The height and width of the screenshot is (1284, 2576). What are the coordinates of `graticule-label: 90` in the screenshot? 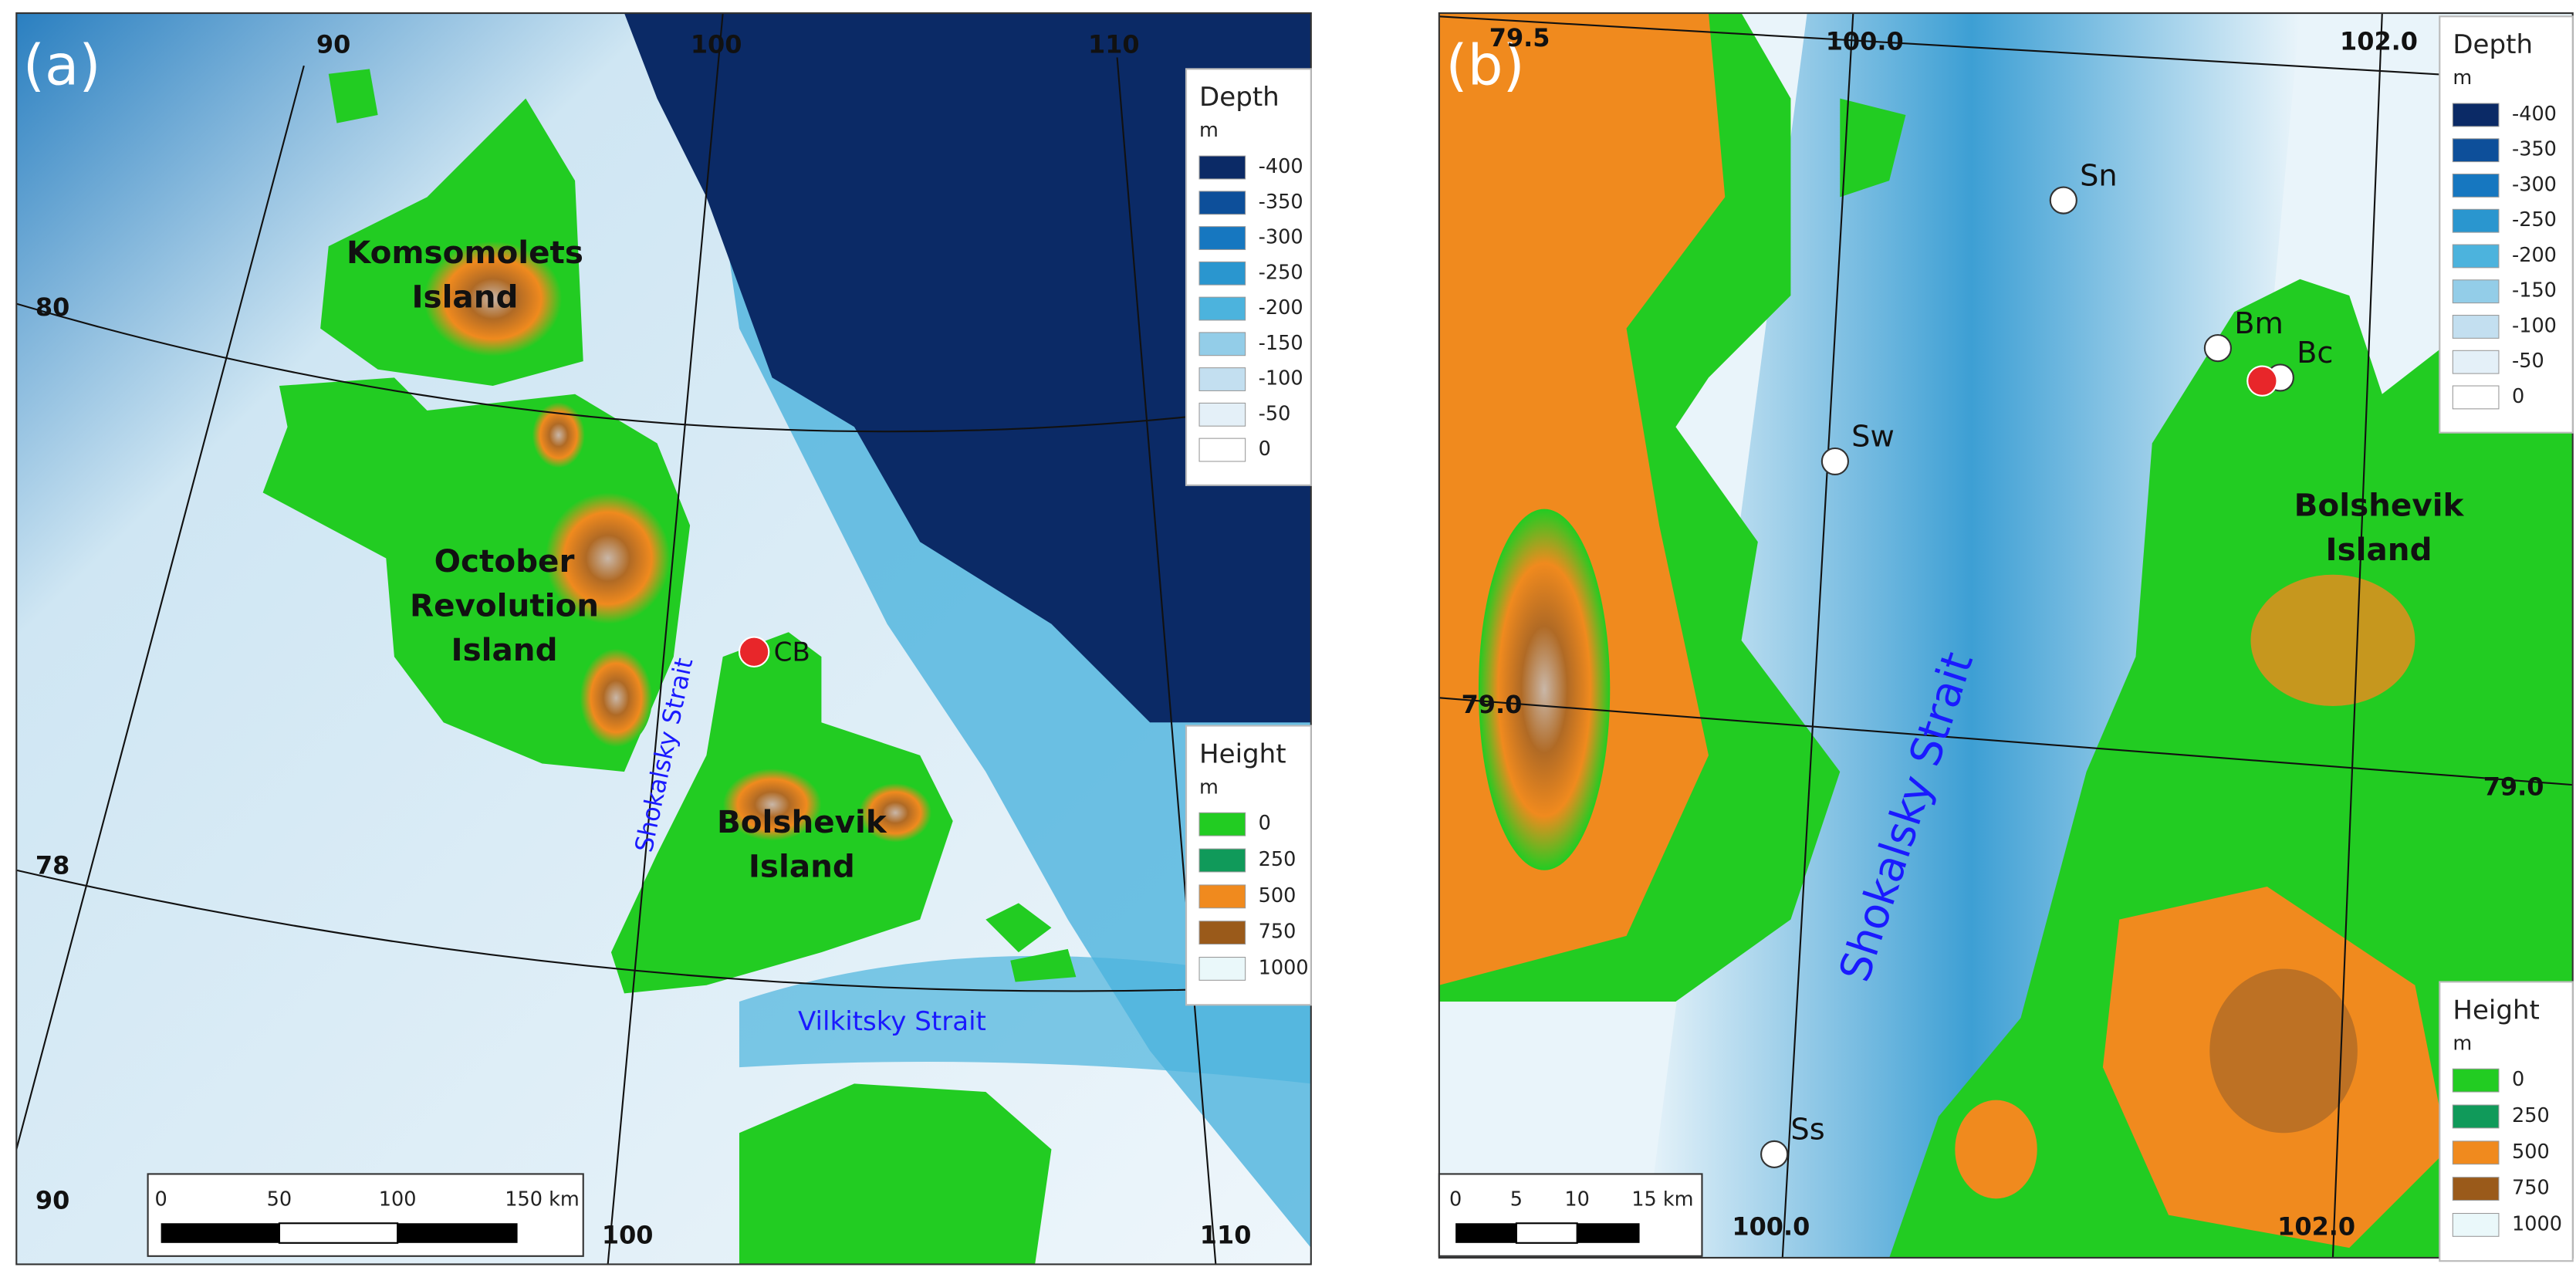 It's located at (52, 1200).